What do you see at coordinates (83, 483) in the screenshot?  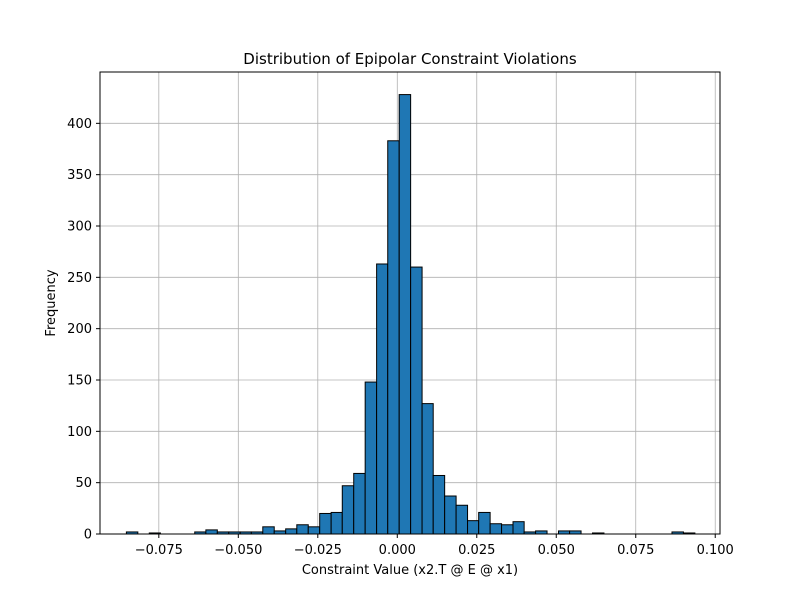 I see `y-tick-label: 50` at bounding box center [83, 483].